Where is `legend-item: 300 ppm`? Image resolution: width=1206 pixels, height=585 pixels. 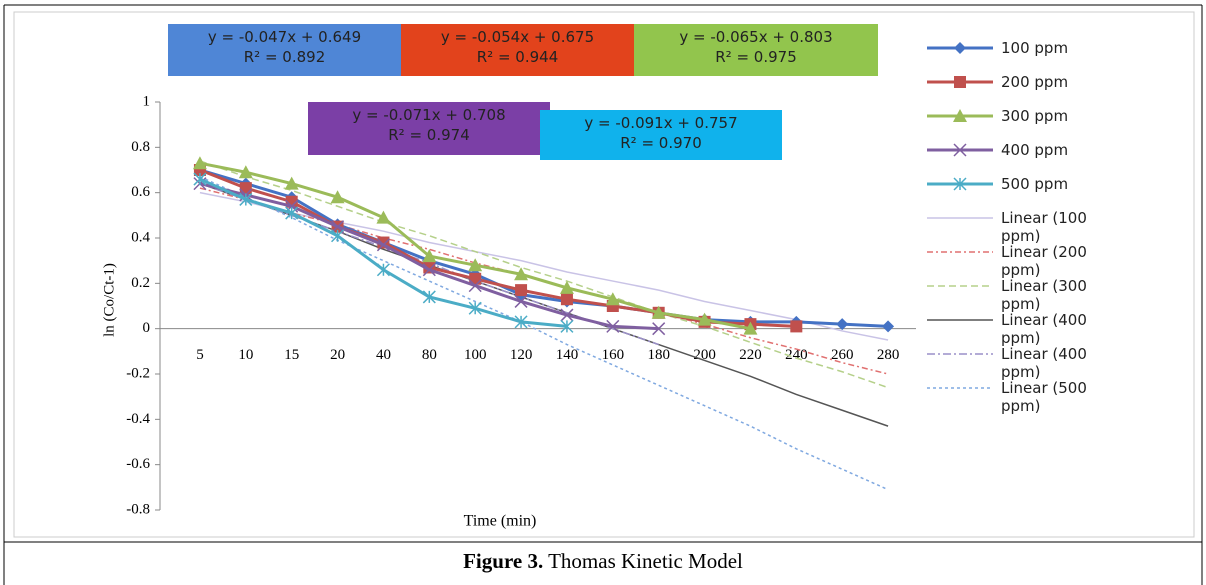
legend-item: 300 ppm is located at coordinates (1019, 116).